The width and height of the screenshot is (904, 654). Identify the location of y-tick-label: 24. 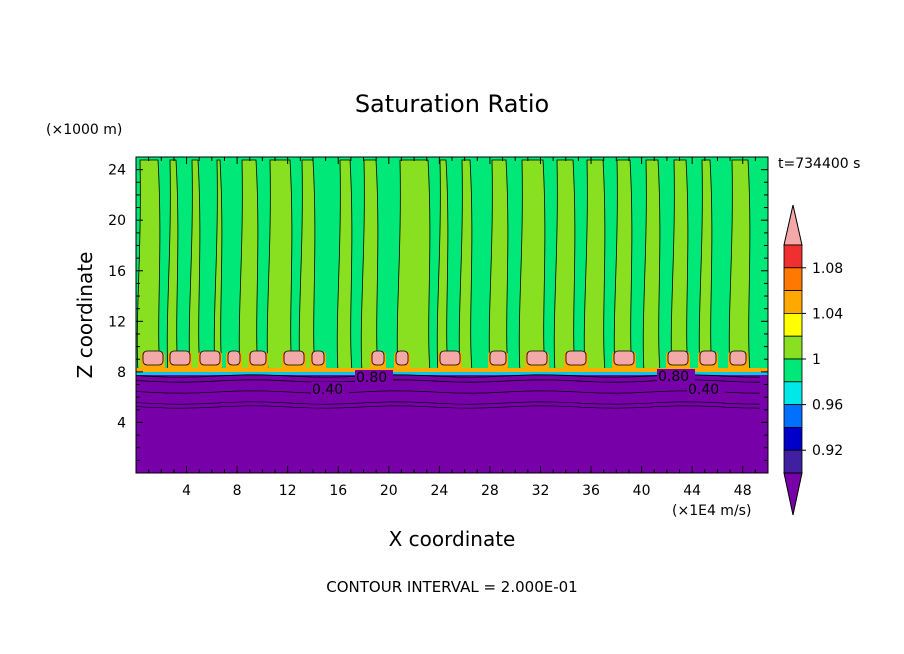
(117, 171).